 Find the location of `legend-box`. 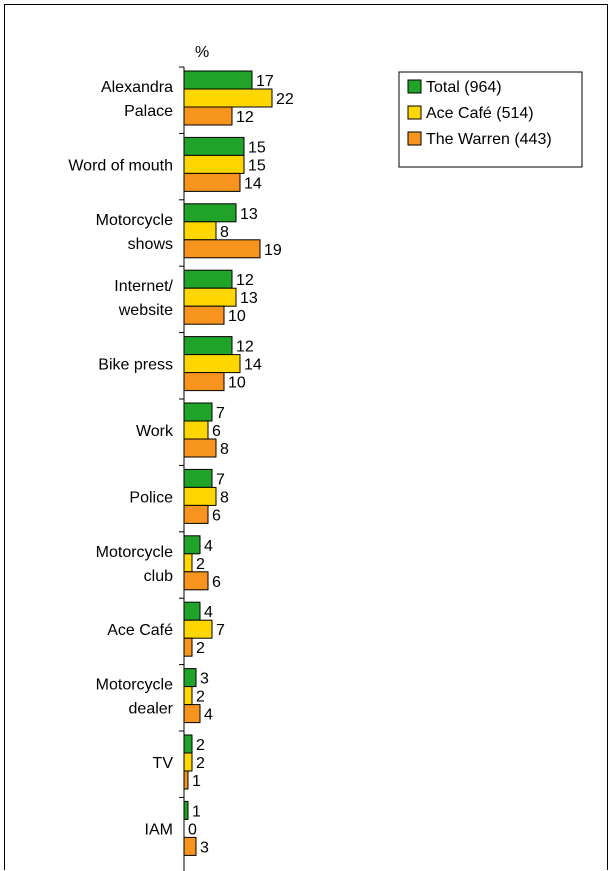

legend-box is located at coordinates (490, 119).